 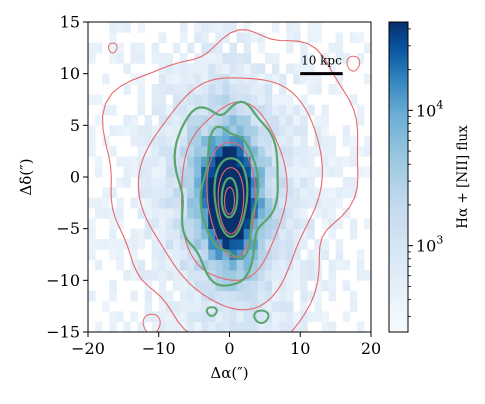 What do you see at coordinates (261, 316) in the screenshot?
I see `halpha-contour-island` at bounding box center [261, 316].